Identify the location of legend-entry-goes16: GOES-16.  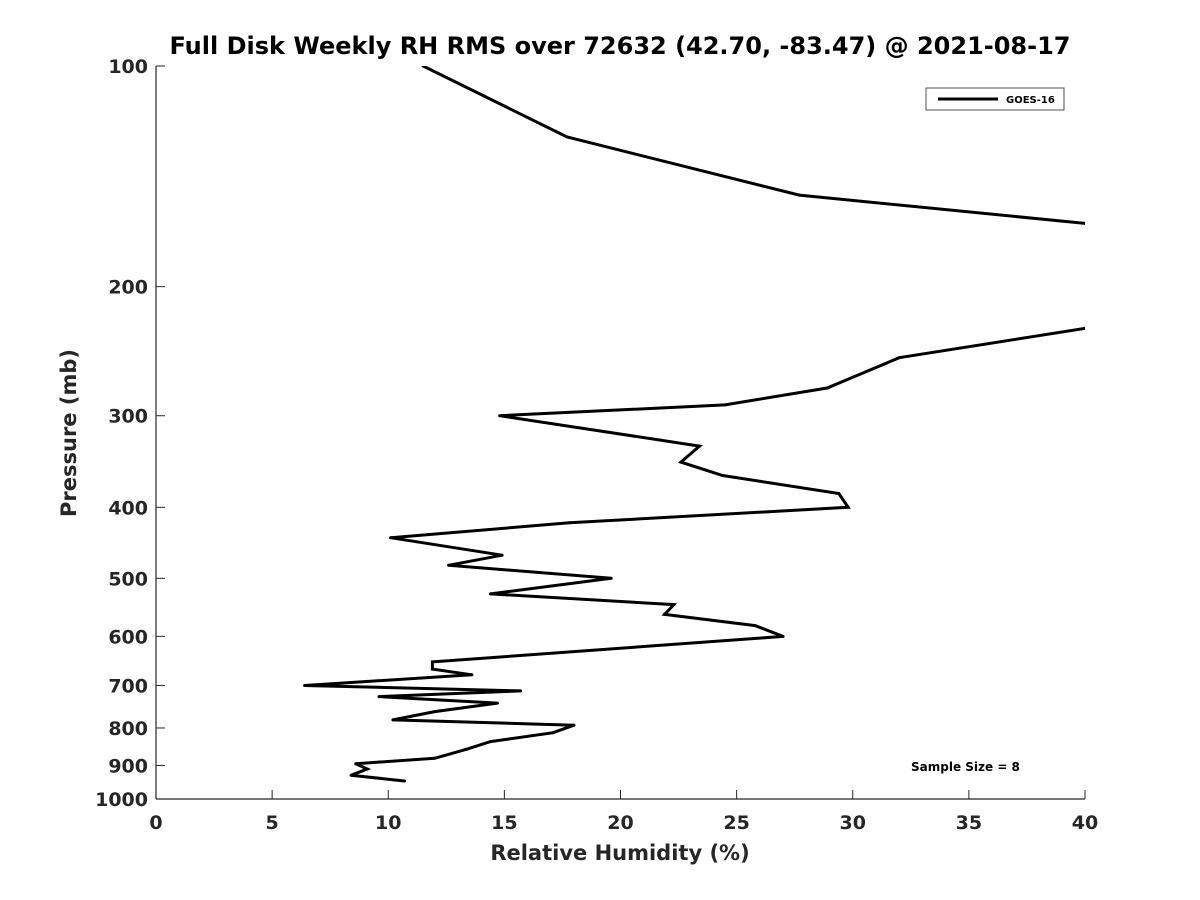
(1030, 100).